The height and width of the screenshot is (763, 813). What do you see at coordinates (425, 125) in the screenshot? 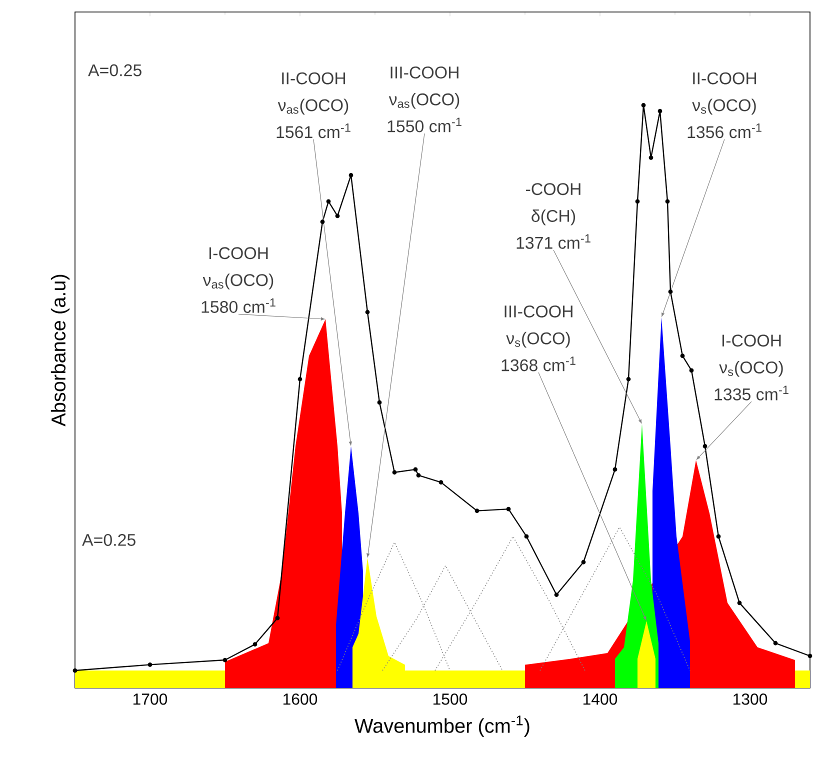
I see `annotation: 1550 cm$^{-1}$` at bounding box center [425, 125].